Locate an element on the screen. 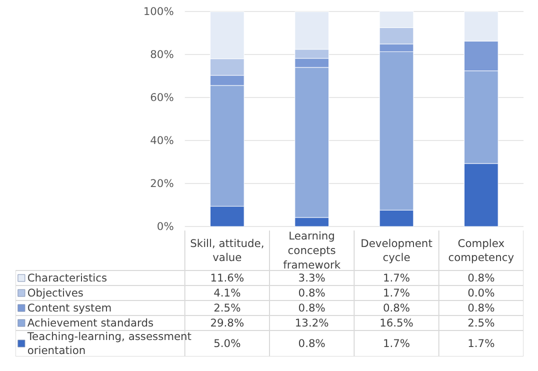  text: 5.0% is located at coordinates (227, 343).